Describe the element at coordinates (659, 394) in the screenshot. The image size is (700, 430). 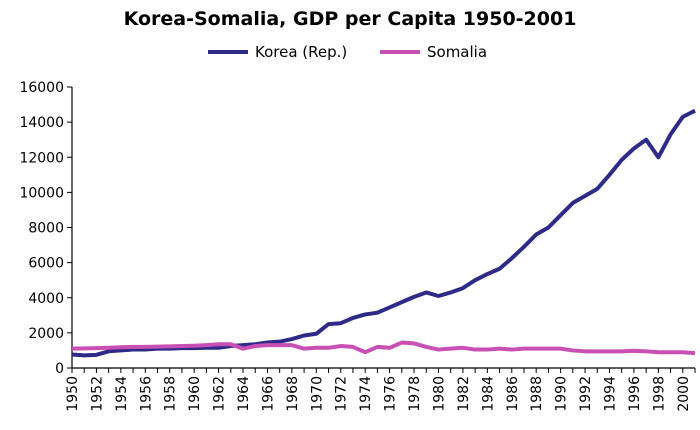
I see `x-tick-label: 1998` at that location.